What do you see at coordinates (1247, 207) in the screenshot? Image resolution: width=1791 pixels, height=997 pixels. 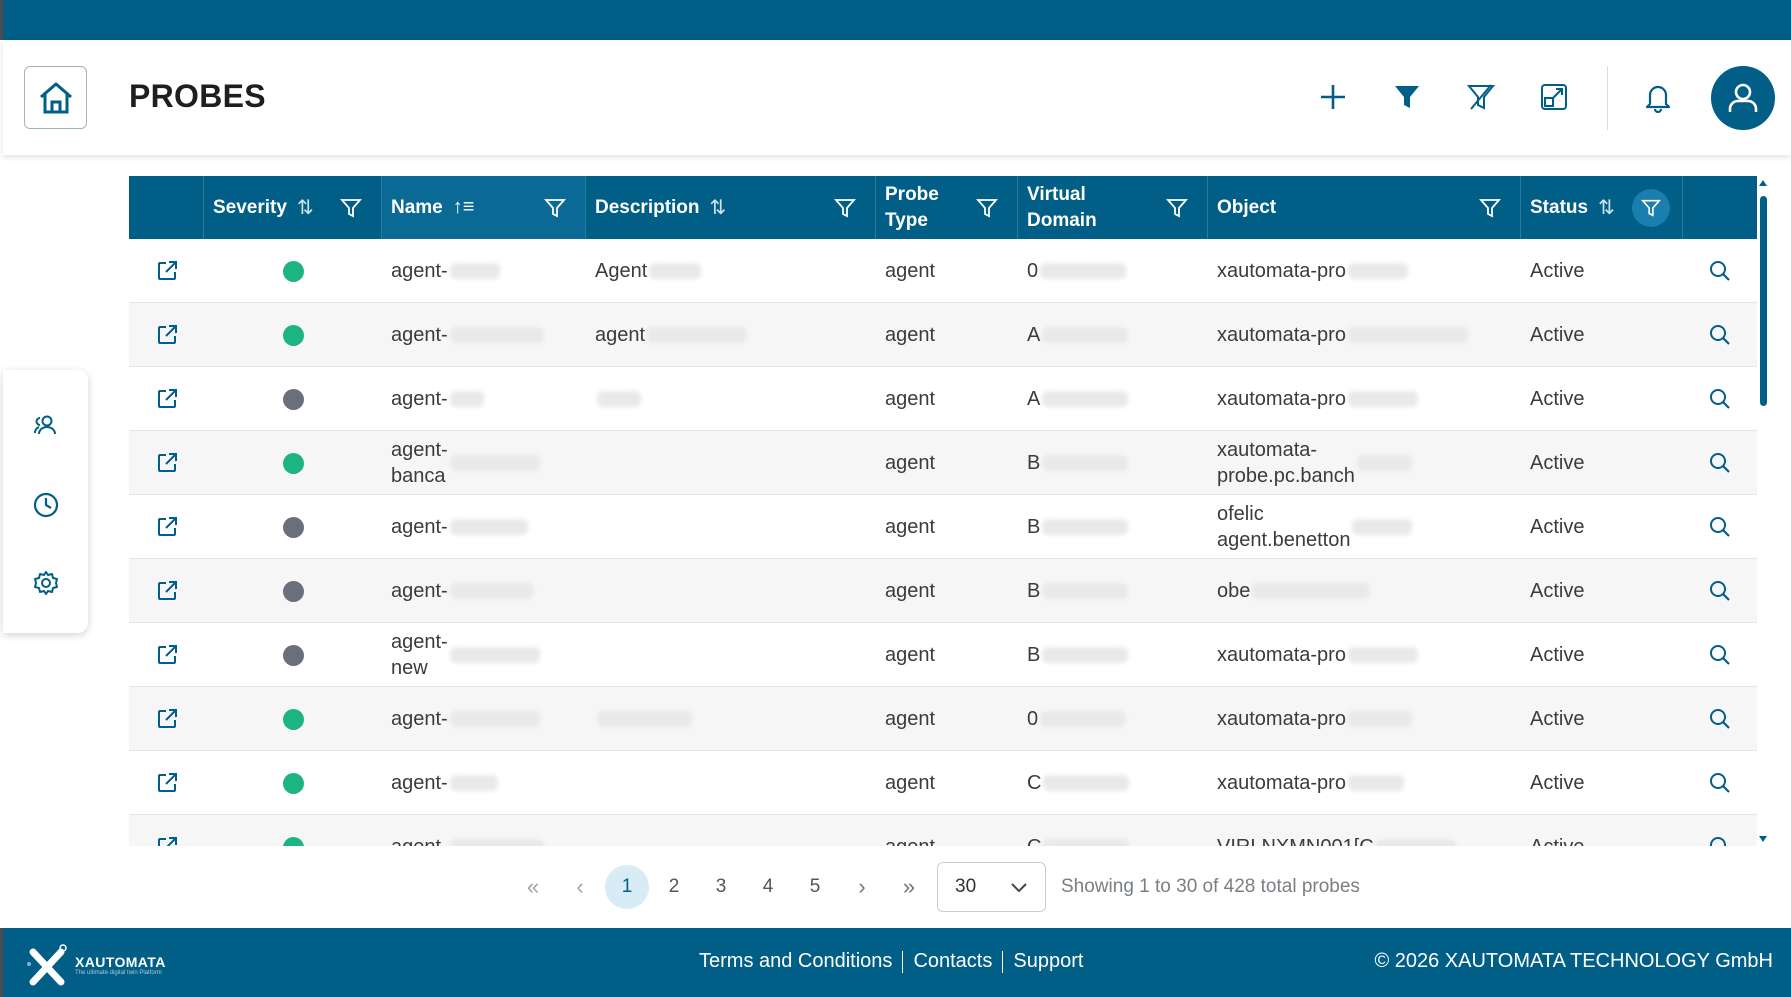 I see `col-object-label: Object` at bounding box center [1247, 207].